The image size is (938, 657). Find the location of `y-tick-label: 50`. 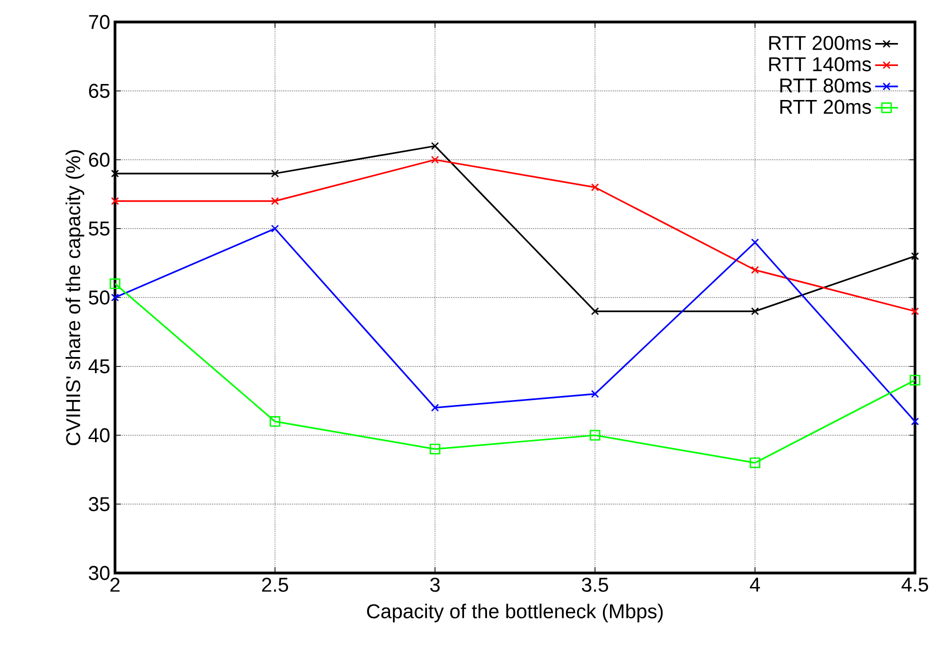

y-tick-label: 50 is located at coordinates (99, 297).